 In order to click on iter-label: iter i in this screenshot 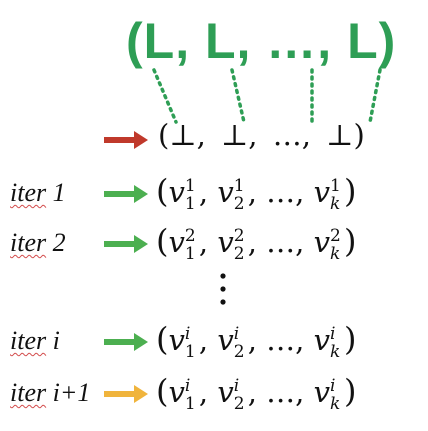, I will do `click(35, 341)`.